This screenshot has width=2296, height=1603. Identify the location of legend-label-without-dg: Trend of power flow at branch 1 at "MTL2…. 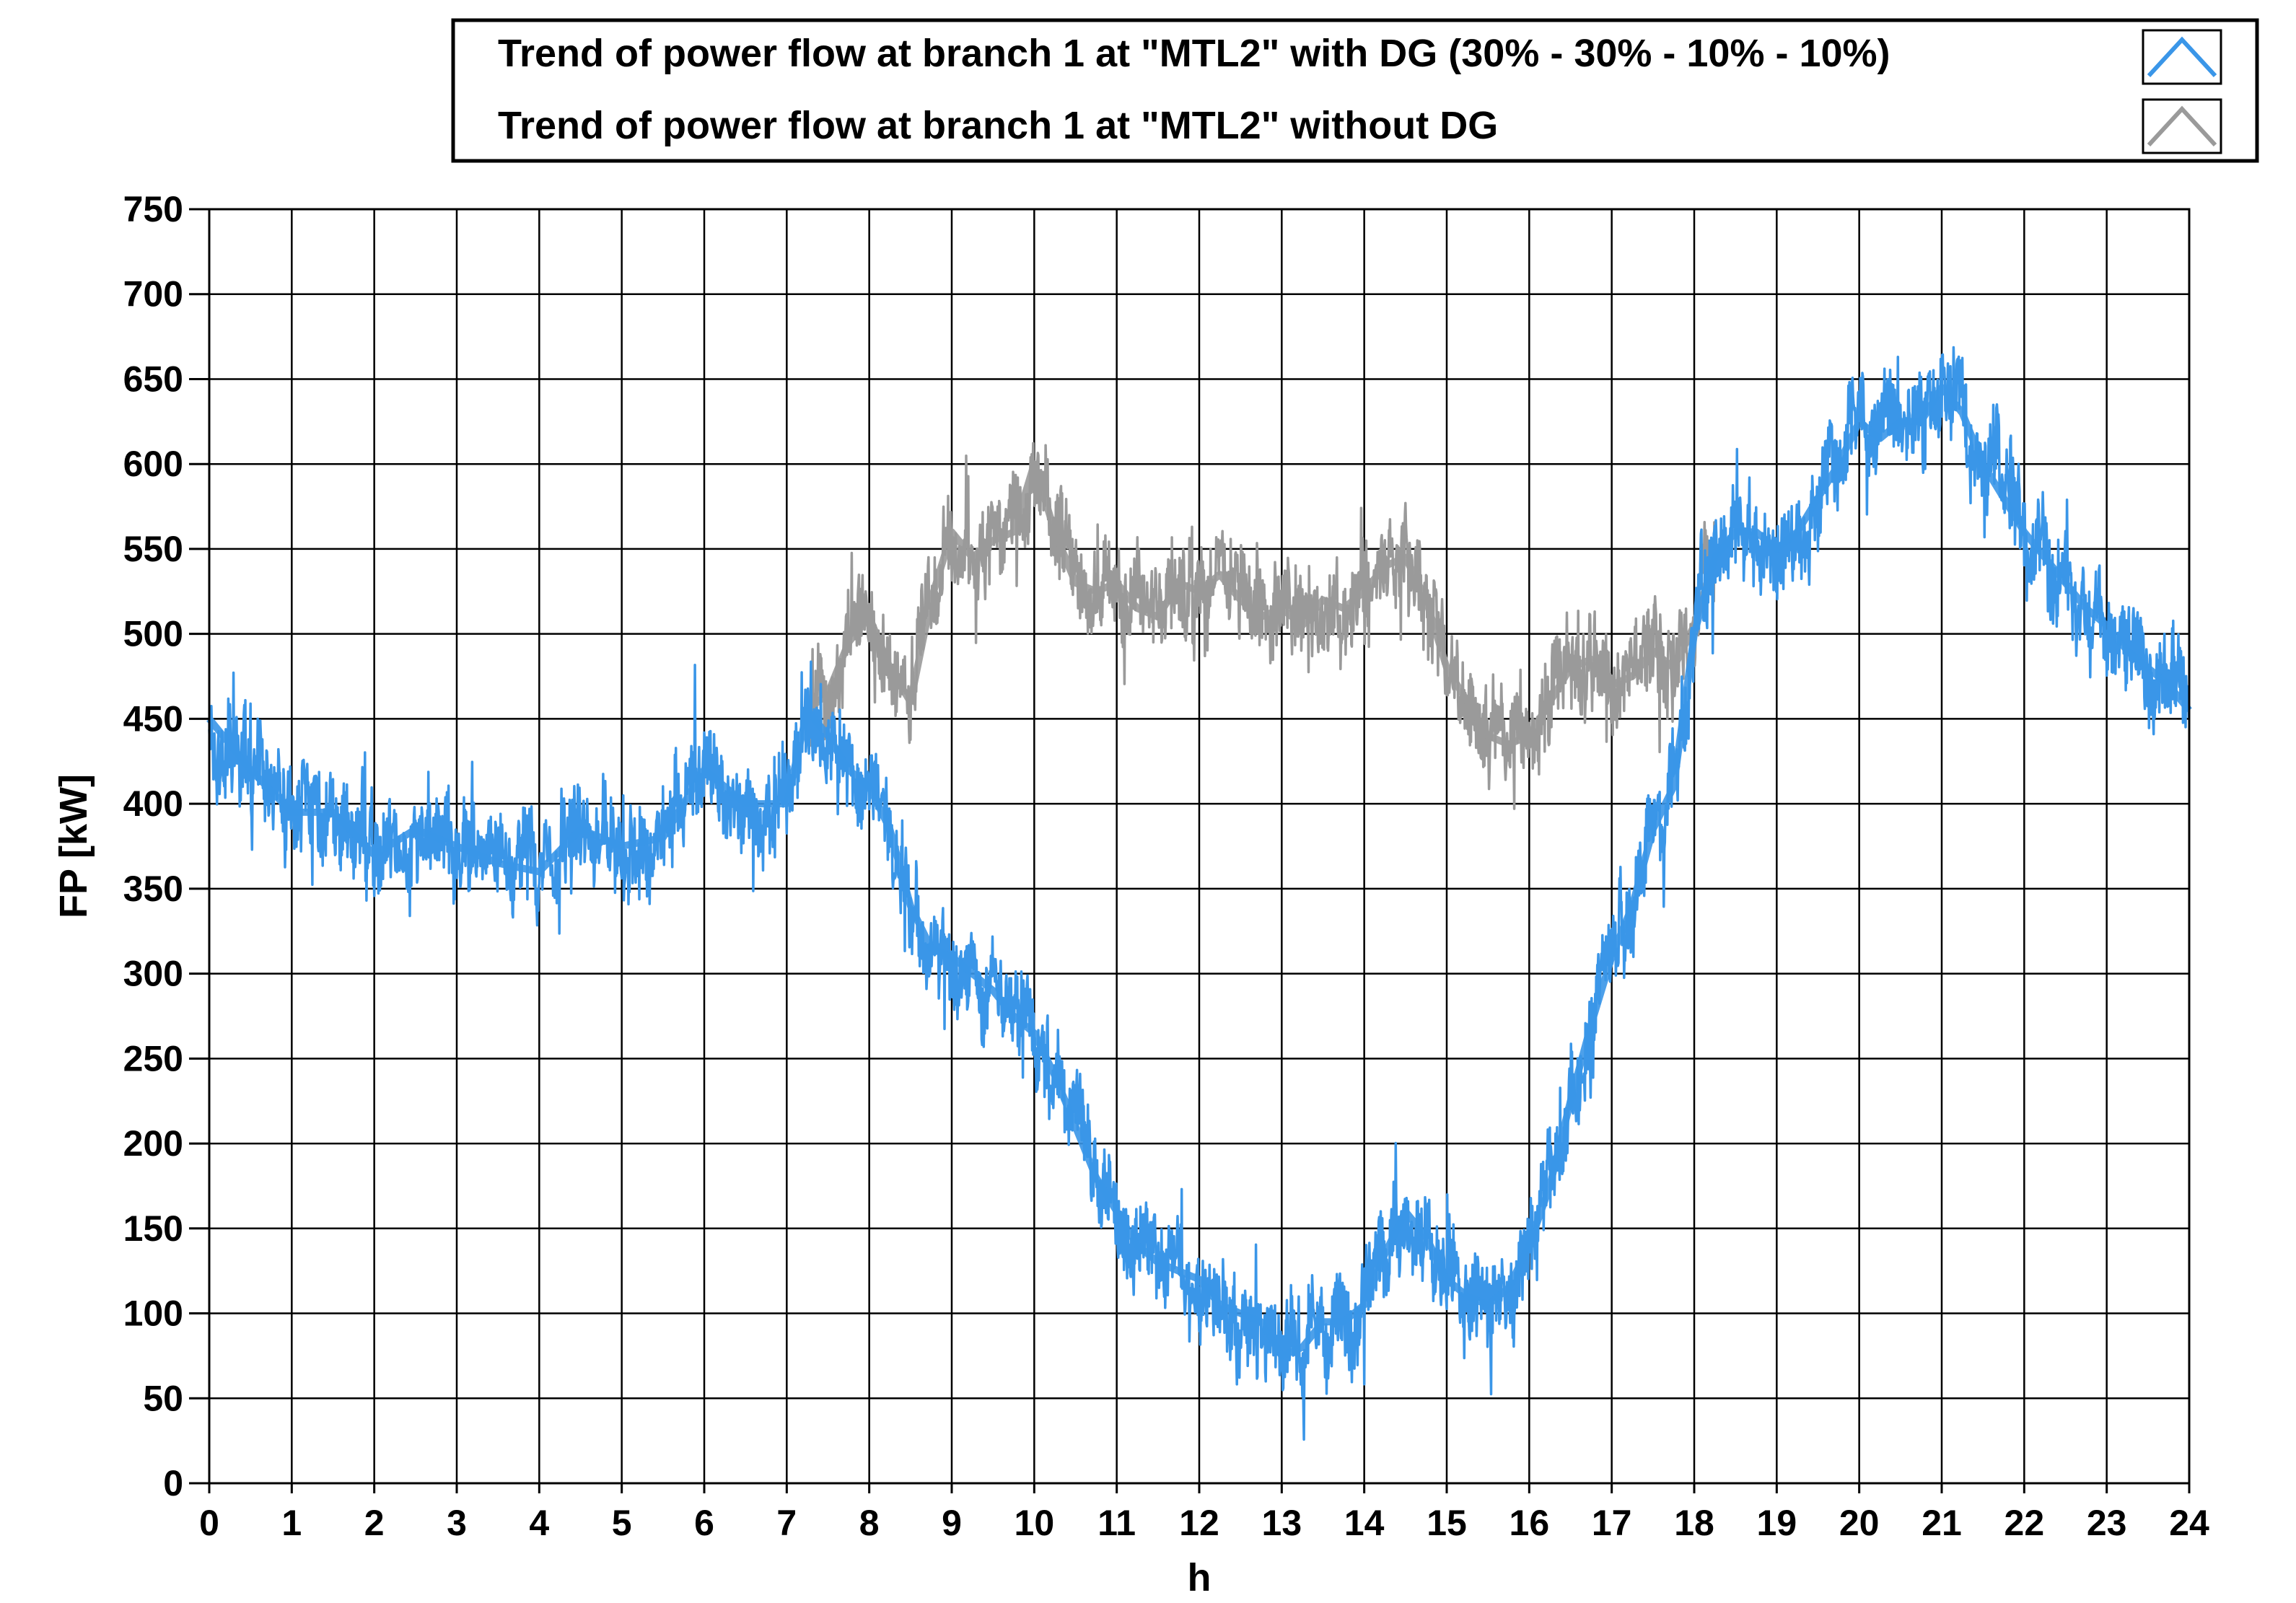
(998, 125).